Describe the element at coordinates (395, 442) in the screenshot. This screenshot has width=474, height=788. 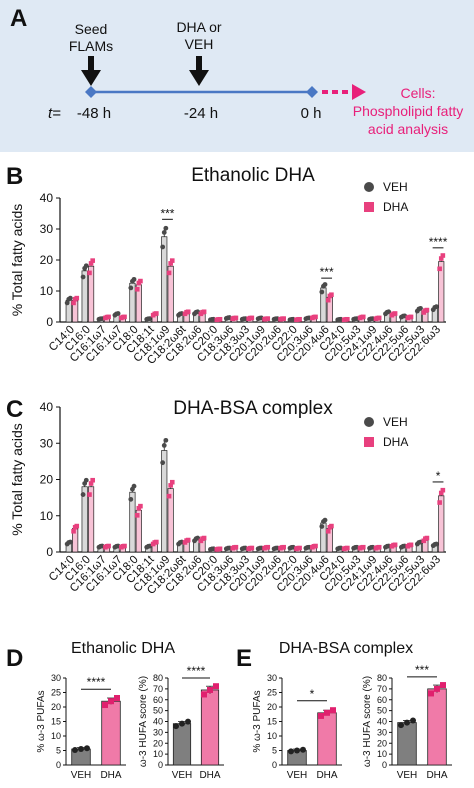
I see `legend-dha-label: DHA` at that location.